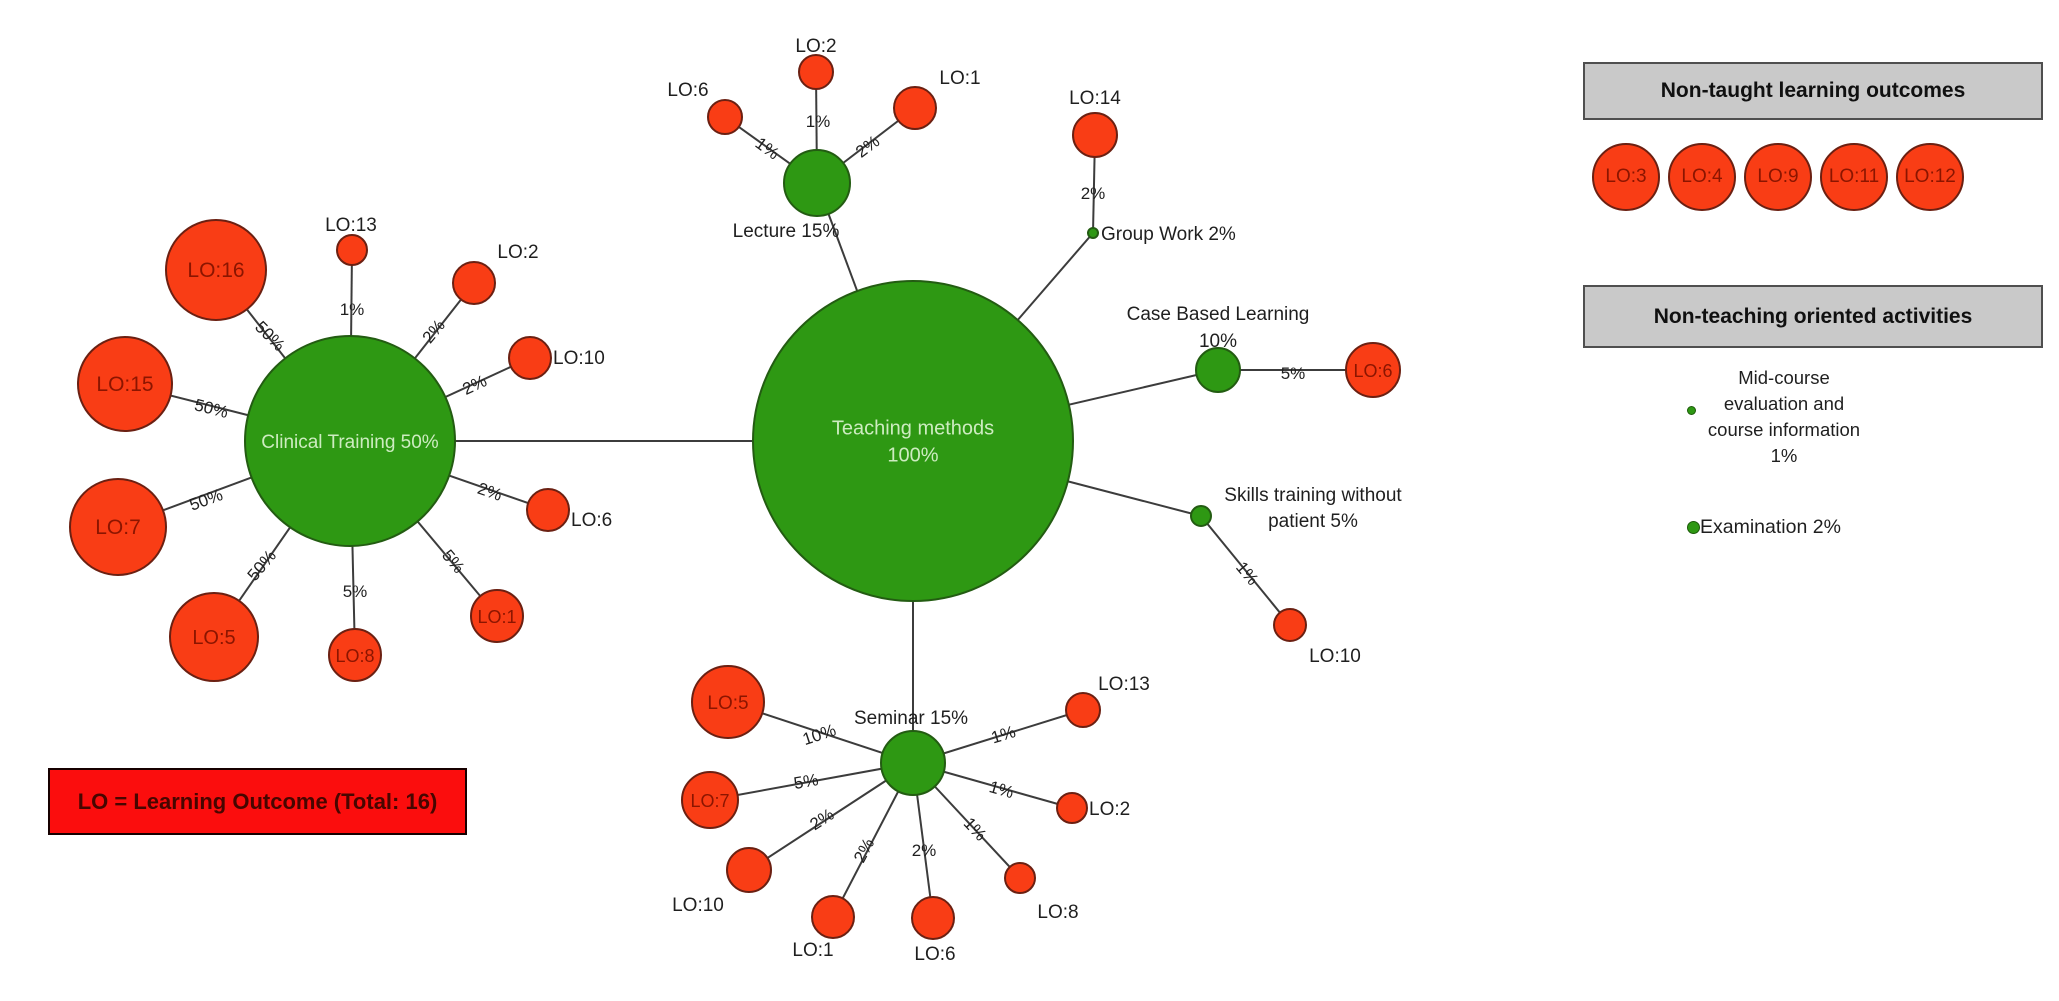  I want to click on node-clinical-lo7, so click(118, 527).